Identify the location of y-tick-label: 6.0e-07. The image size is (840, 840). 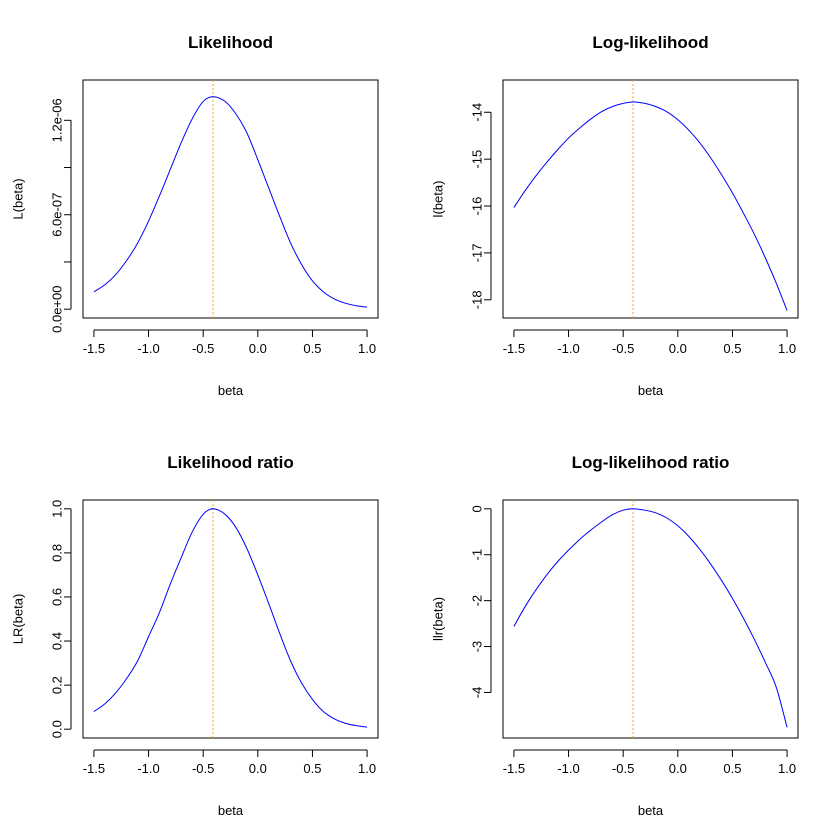
(57, 215).